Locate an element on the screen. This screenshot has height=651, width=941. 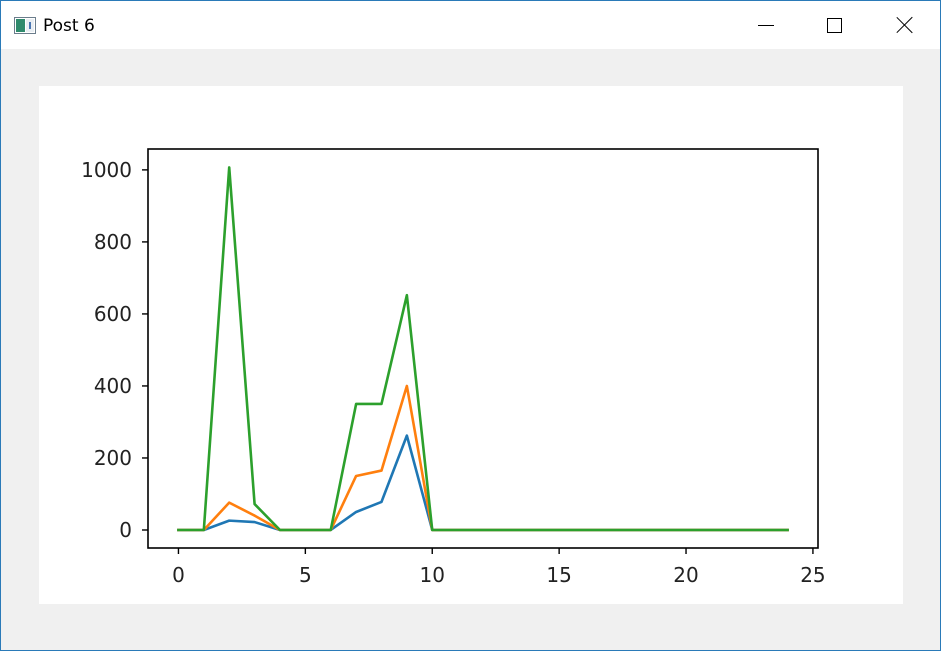
x-tick-label-5: 5 is located at coordinates (305, 575).